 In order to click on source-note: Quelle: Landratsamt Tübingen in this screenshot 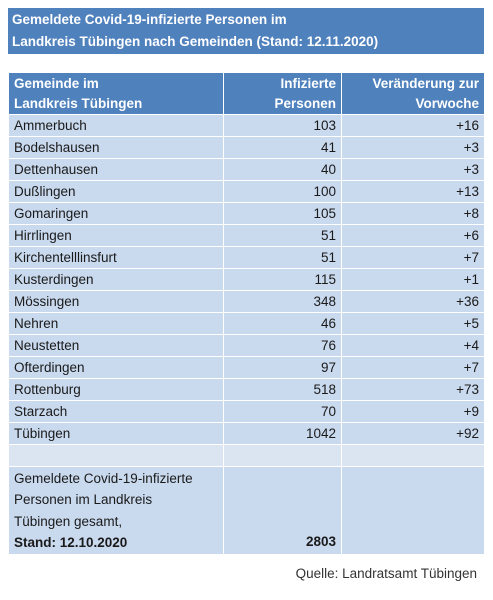, I will do `click(386, 573)`.